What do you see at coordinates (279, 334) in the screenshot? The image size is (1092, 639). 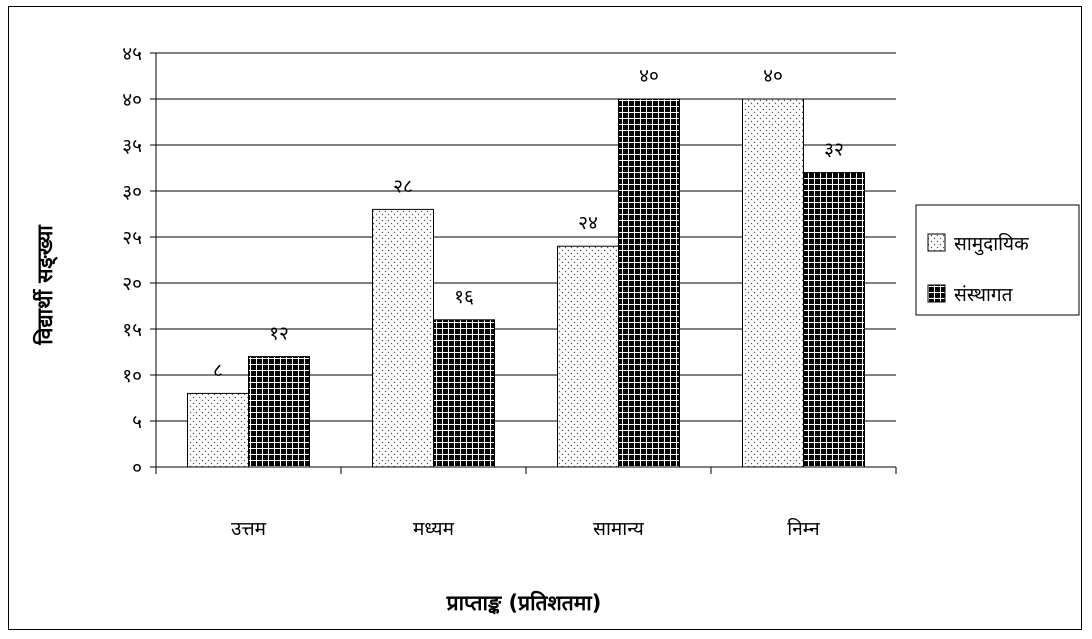 I see `data-label: १२` at bounding box center [279, 334].